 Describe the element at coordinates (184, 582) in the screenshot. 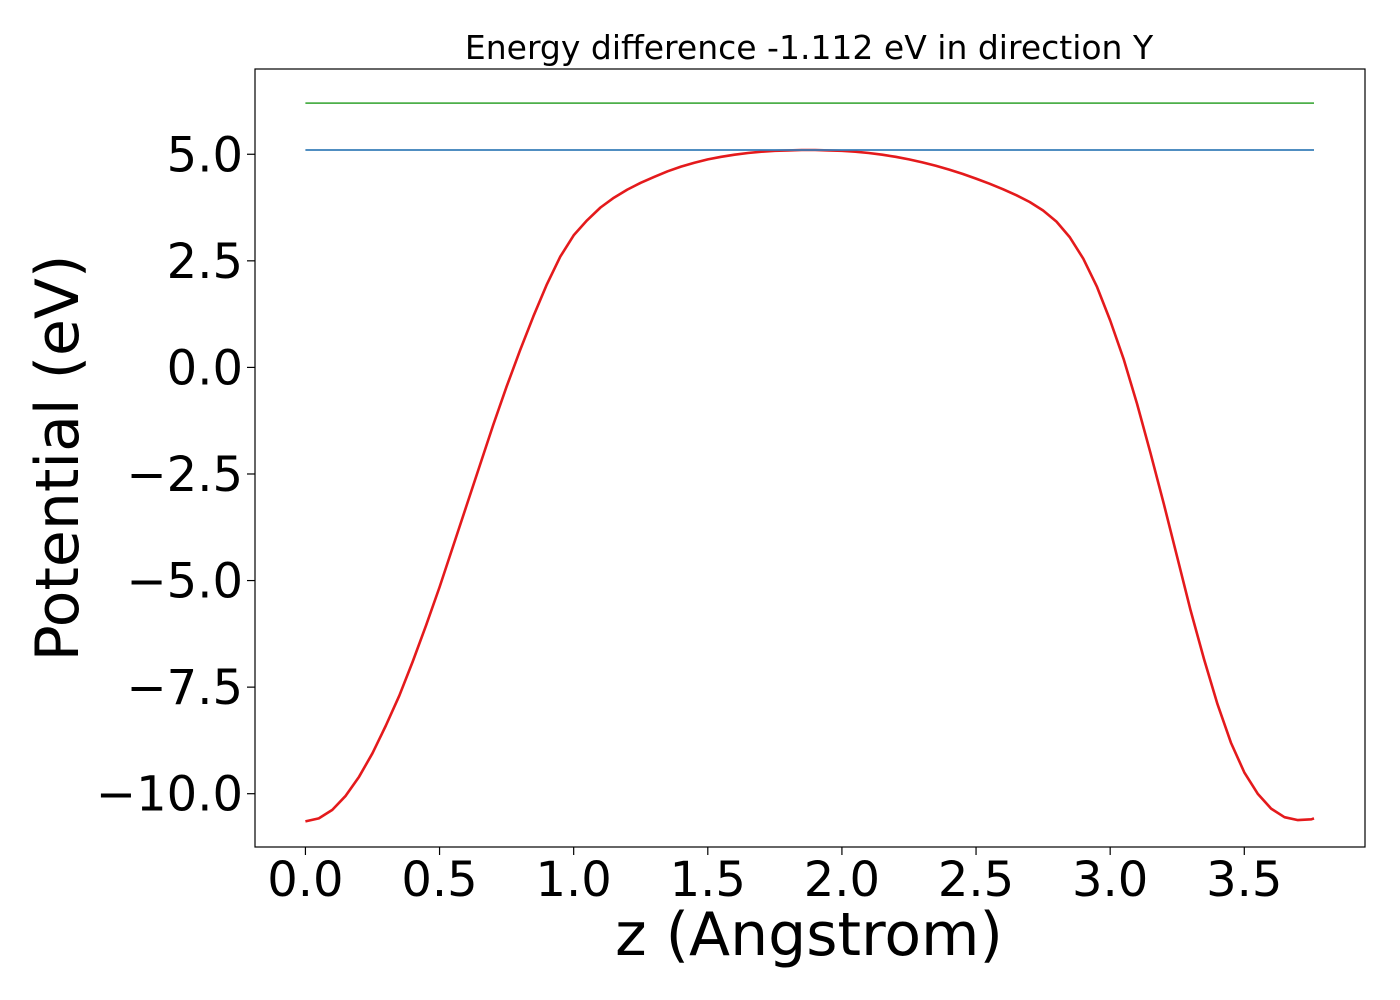

I see `y-tick-label: −5.0` at that location.